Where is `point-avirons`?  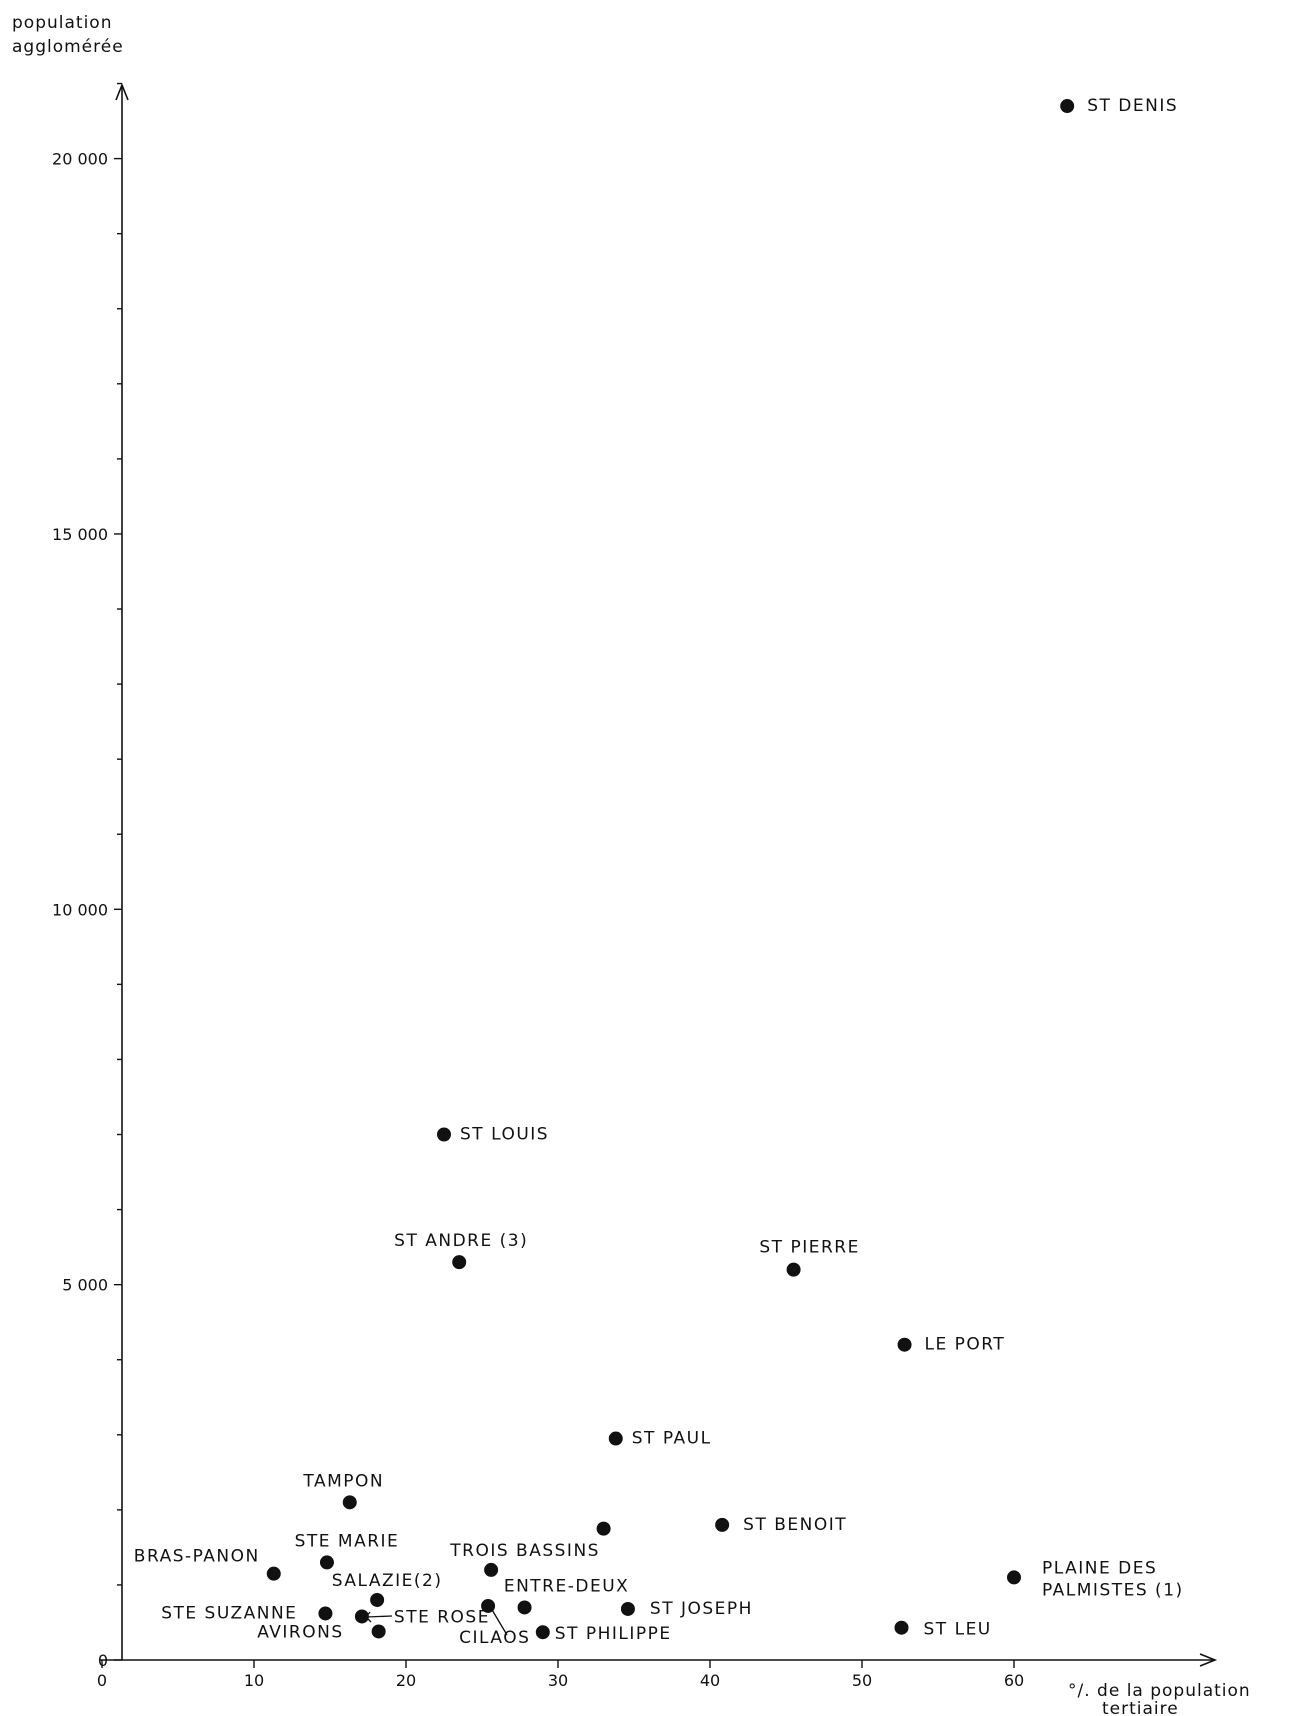 point-avirons is located at coordinates (378, 1631).